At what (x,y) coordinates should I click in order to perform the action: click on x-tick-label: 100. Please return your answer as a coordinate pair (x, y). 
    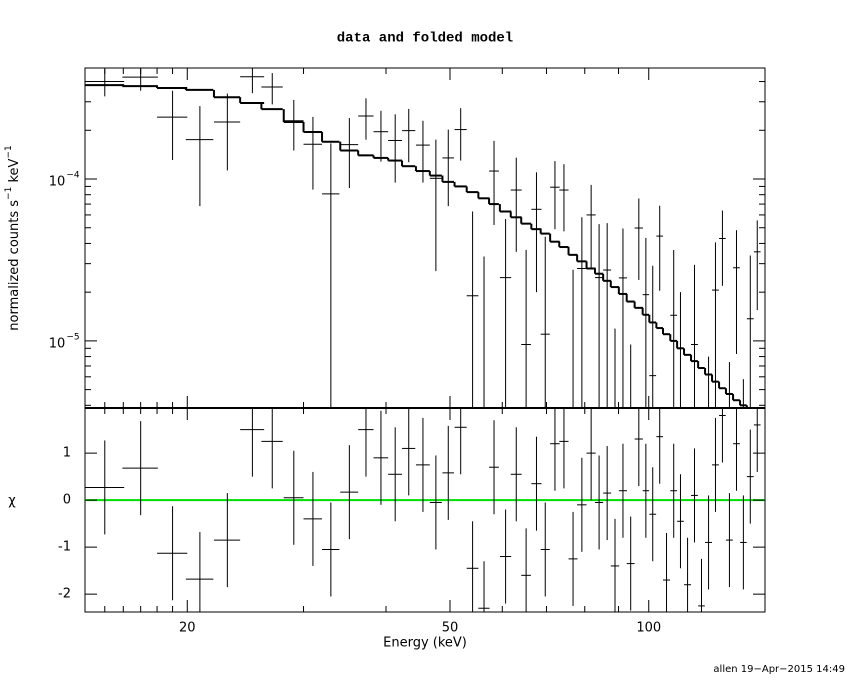
    Looking at the image, I should click on (648, 628).